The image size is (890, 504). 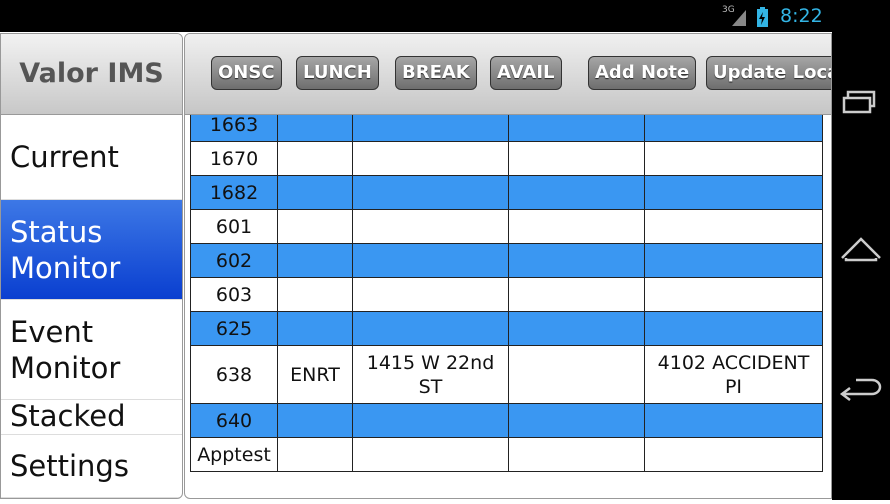 I want to click on table-row: 625, so click(x=506, y=328).